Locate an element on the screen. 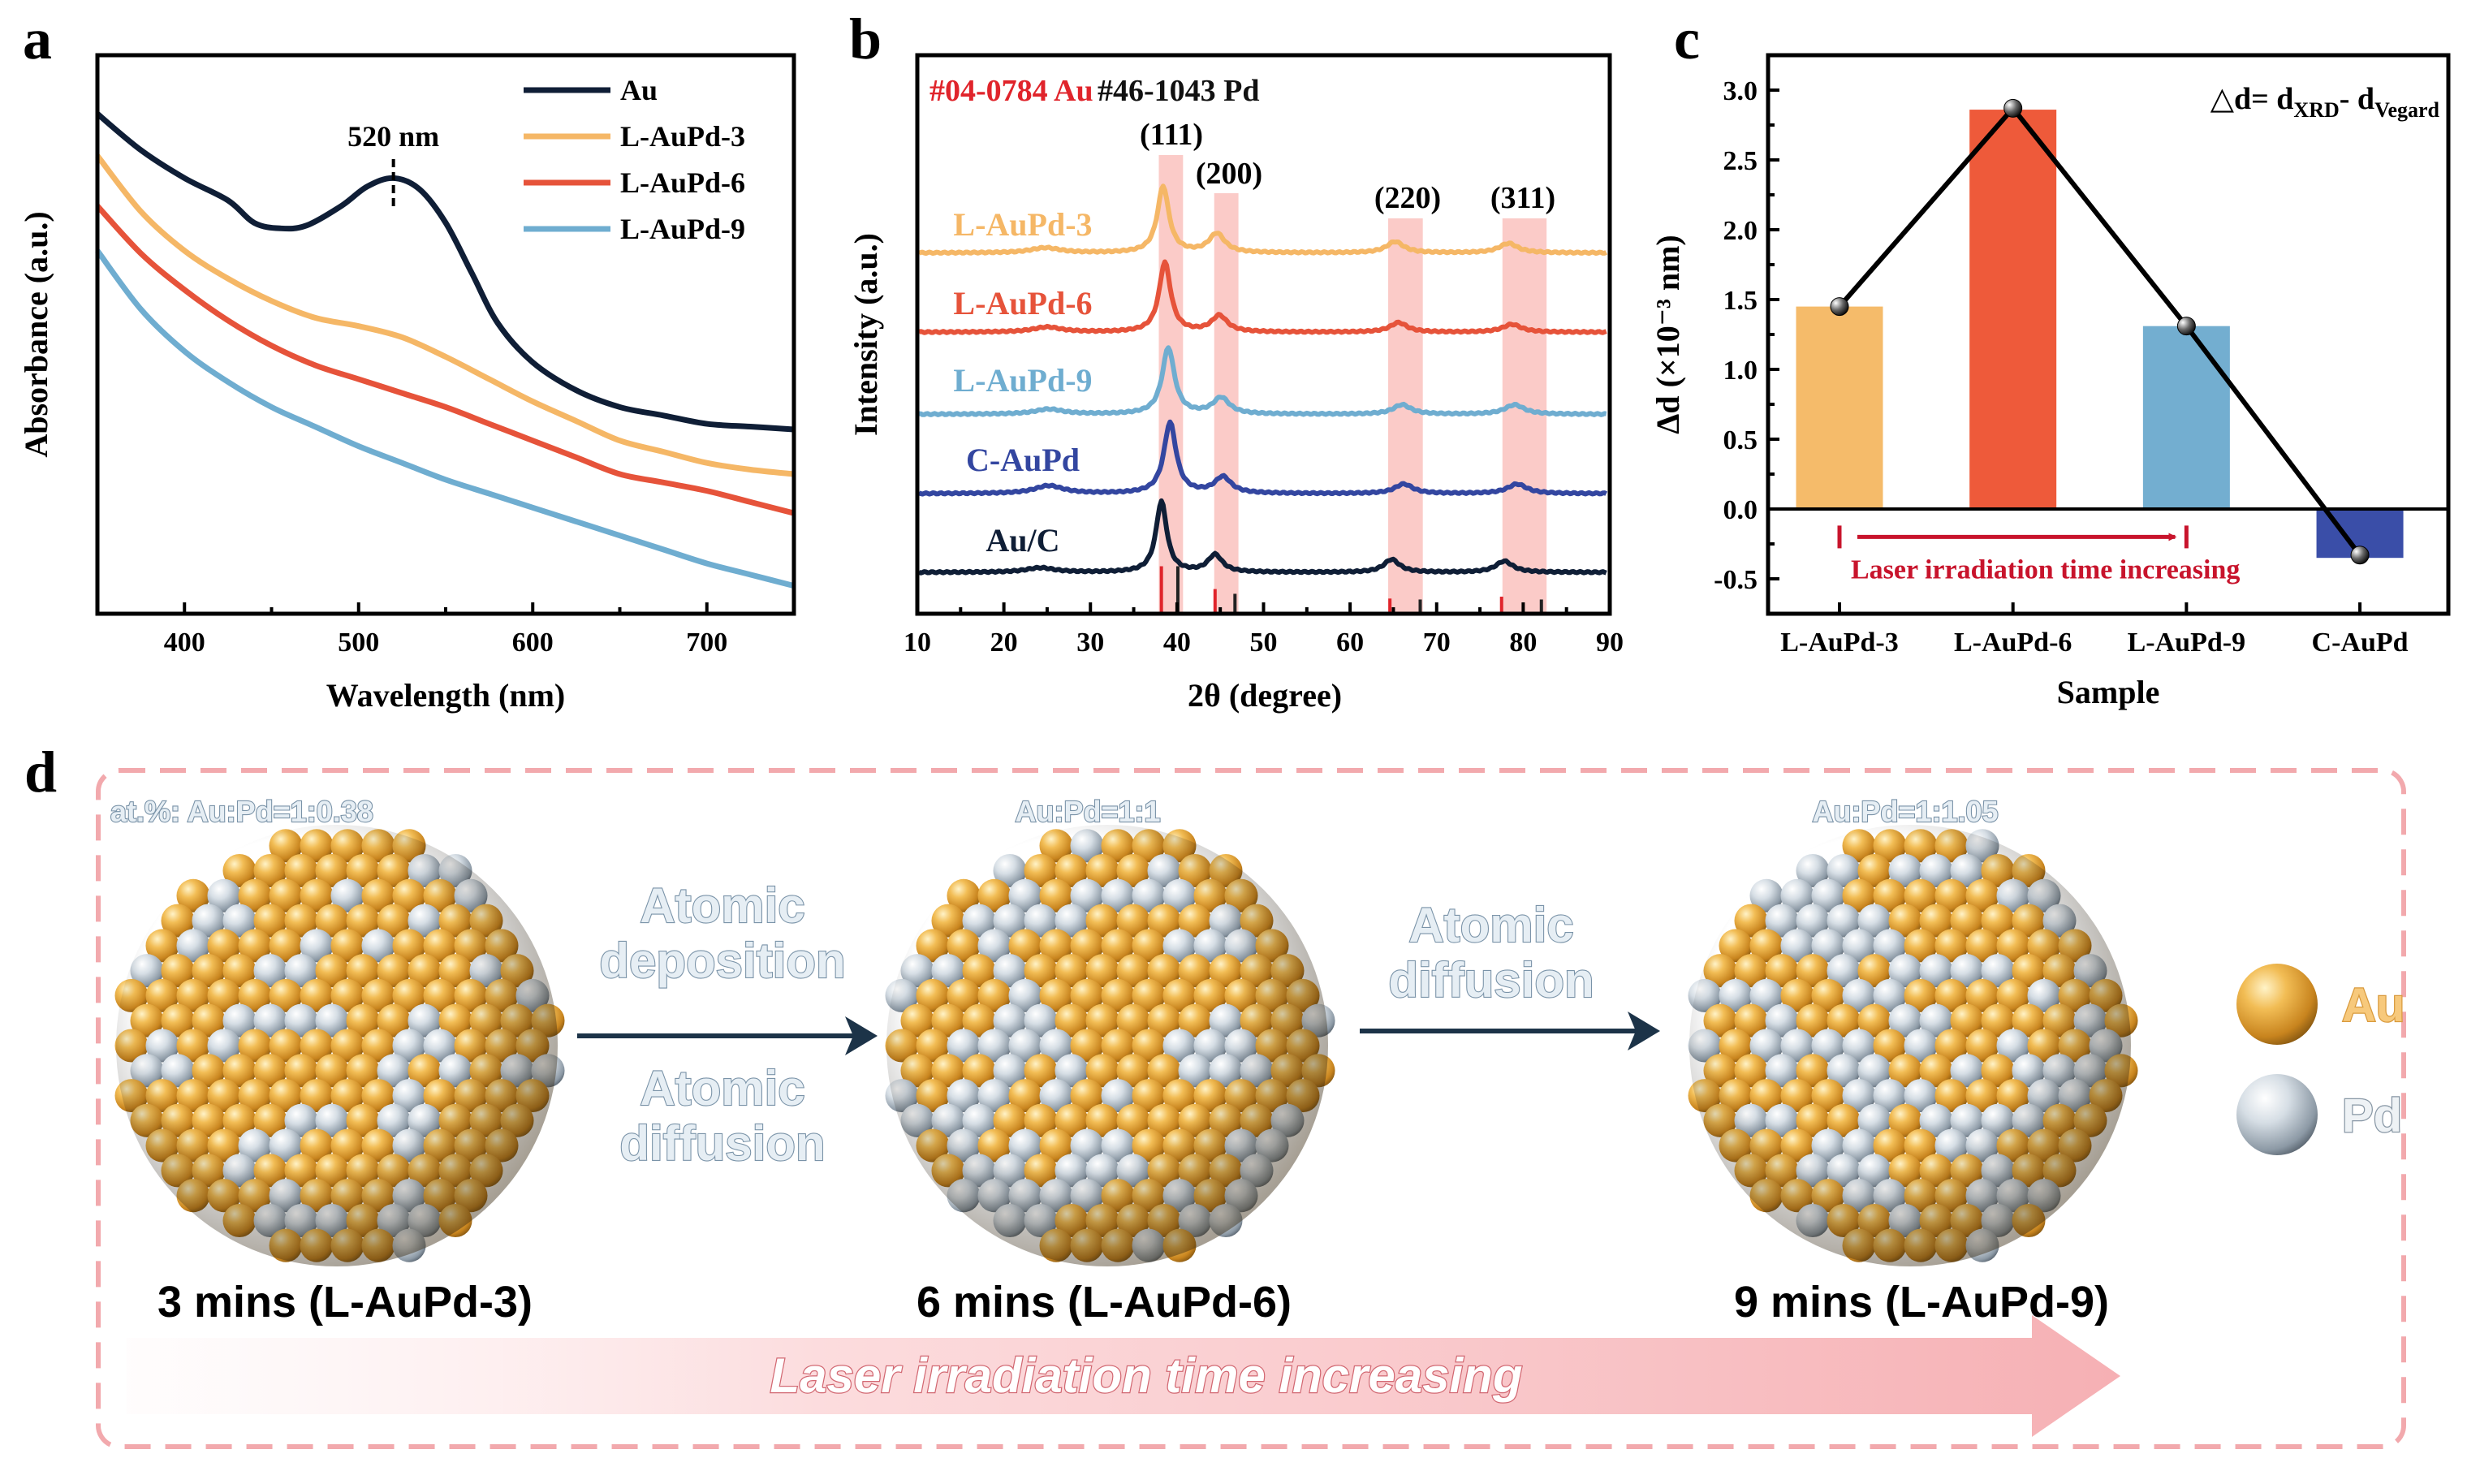  series-line-C-AuPd is located at coordinates (1262, 458).